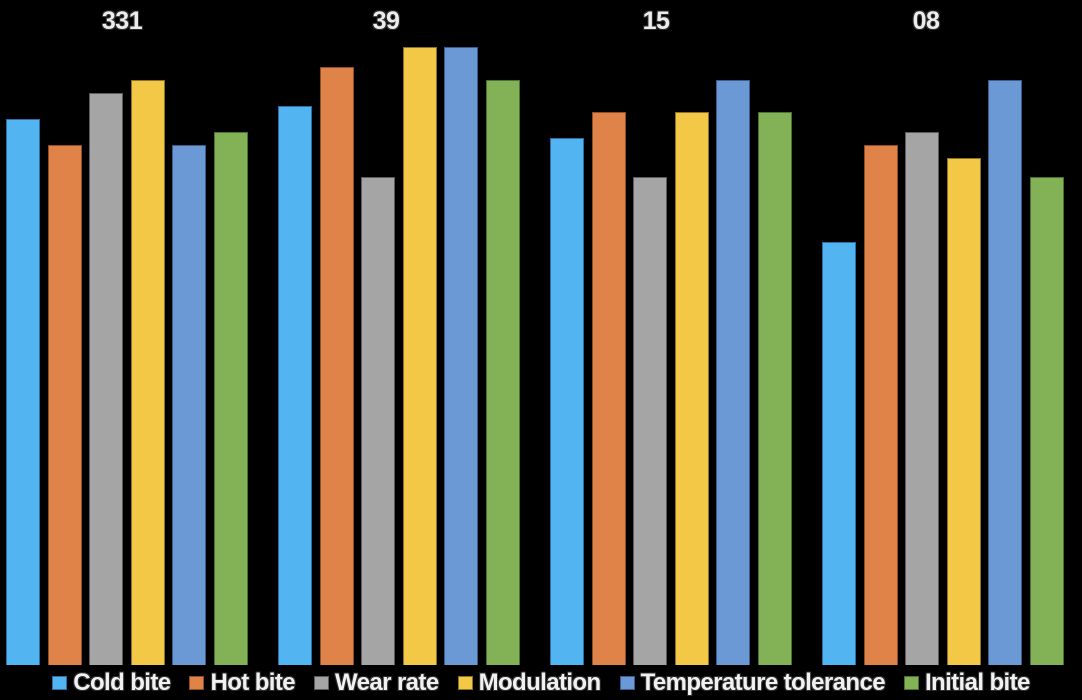  I want to click on legend-item-modulation: Modulation, so click(529, 682).